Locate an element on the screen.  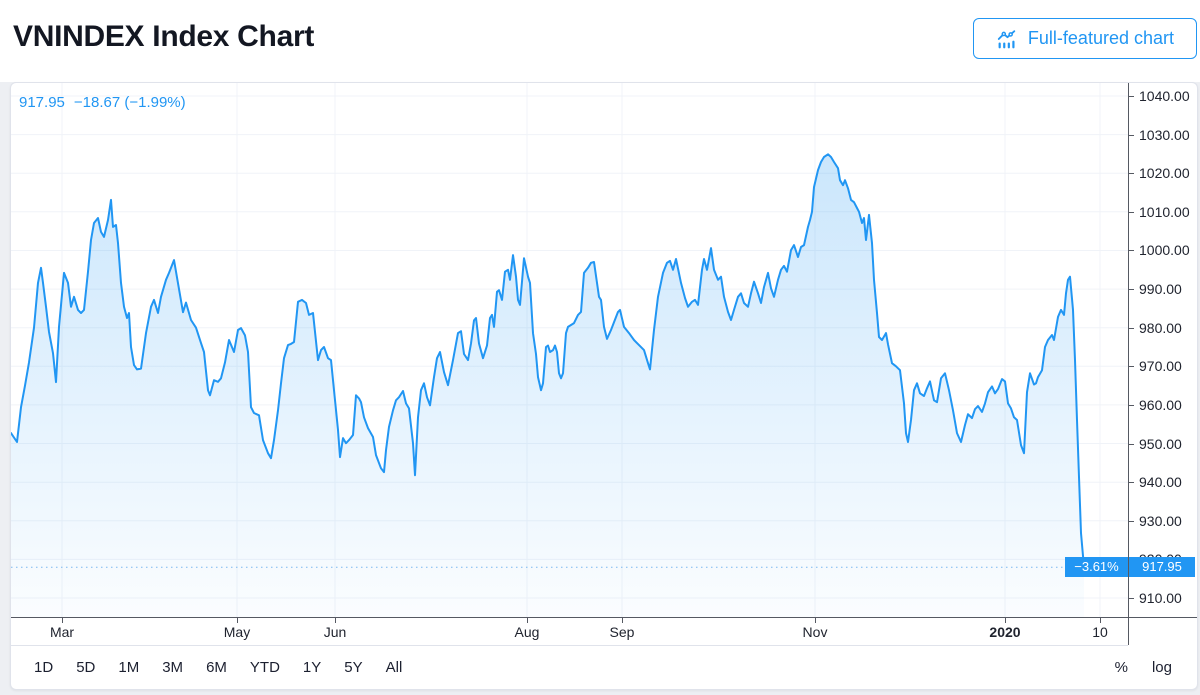
header: VNINDEX Index Chart Full-featured chart is located at coordinates (600, 41).